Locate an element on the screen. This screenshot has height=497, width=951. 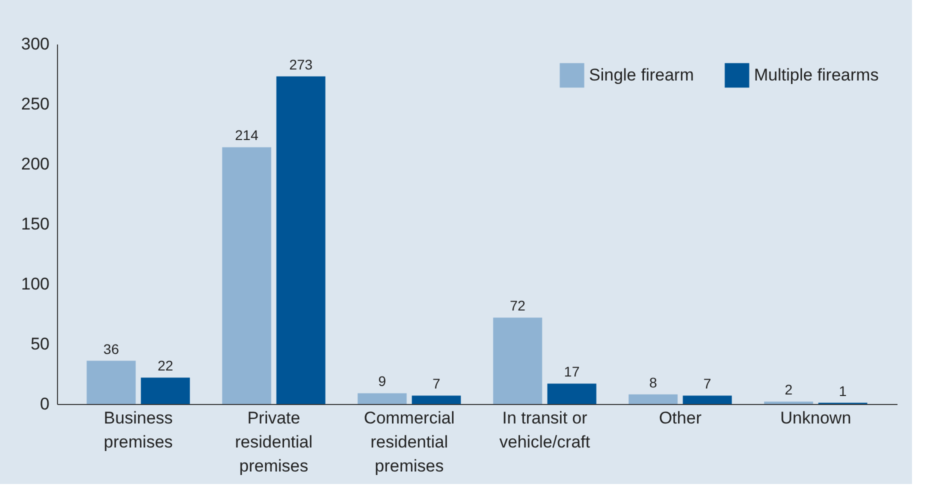
data-label: 1 is located at coordinates (842, 390).